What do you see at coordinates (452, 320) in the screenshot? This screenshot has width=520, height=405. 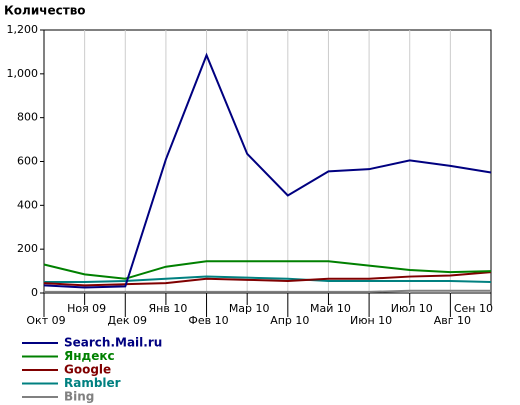 I see `x-tick-label: Авг 10` at bounding box center [452, 320].